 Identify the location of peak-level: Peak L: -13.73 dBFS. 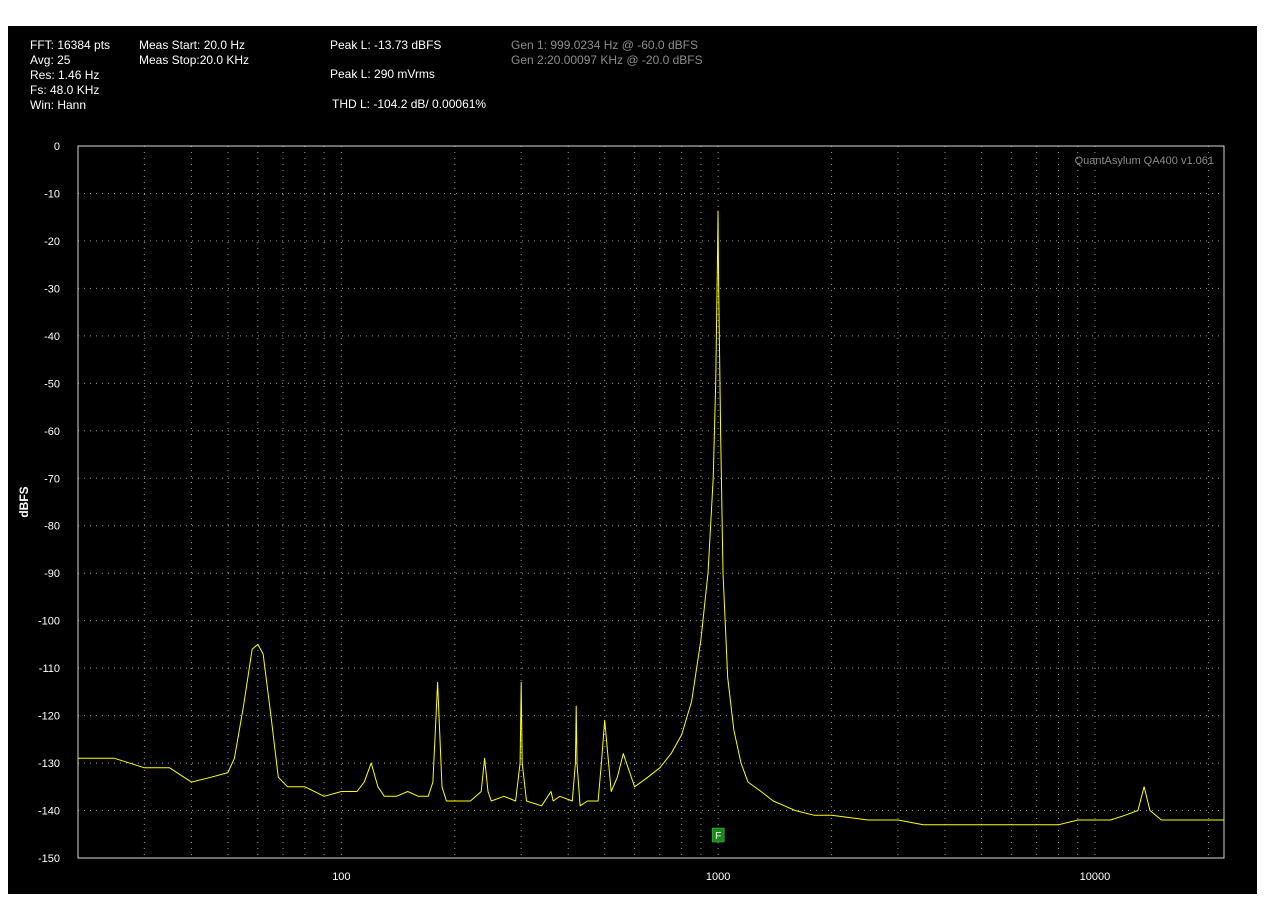
(386, 45).